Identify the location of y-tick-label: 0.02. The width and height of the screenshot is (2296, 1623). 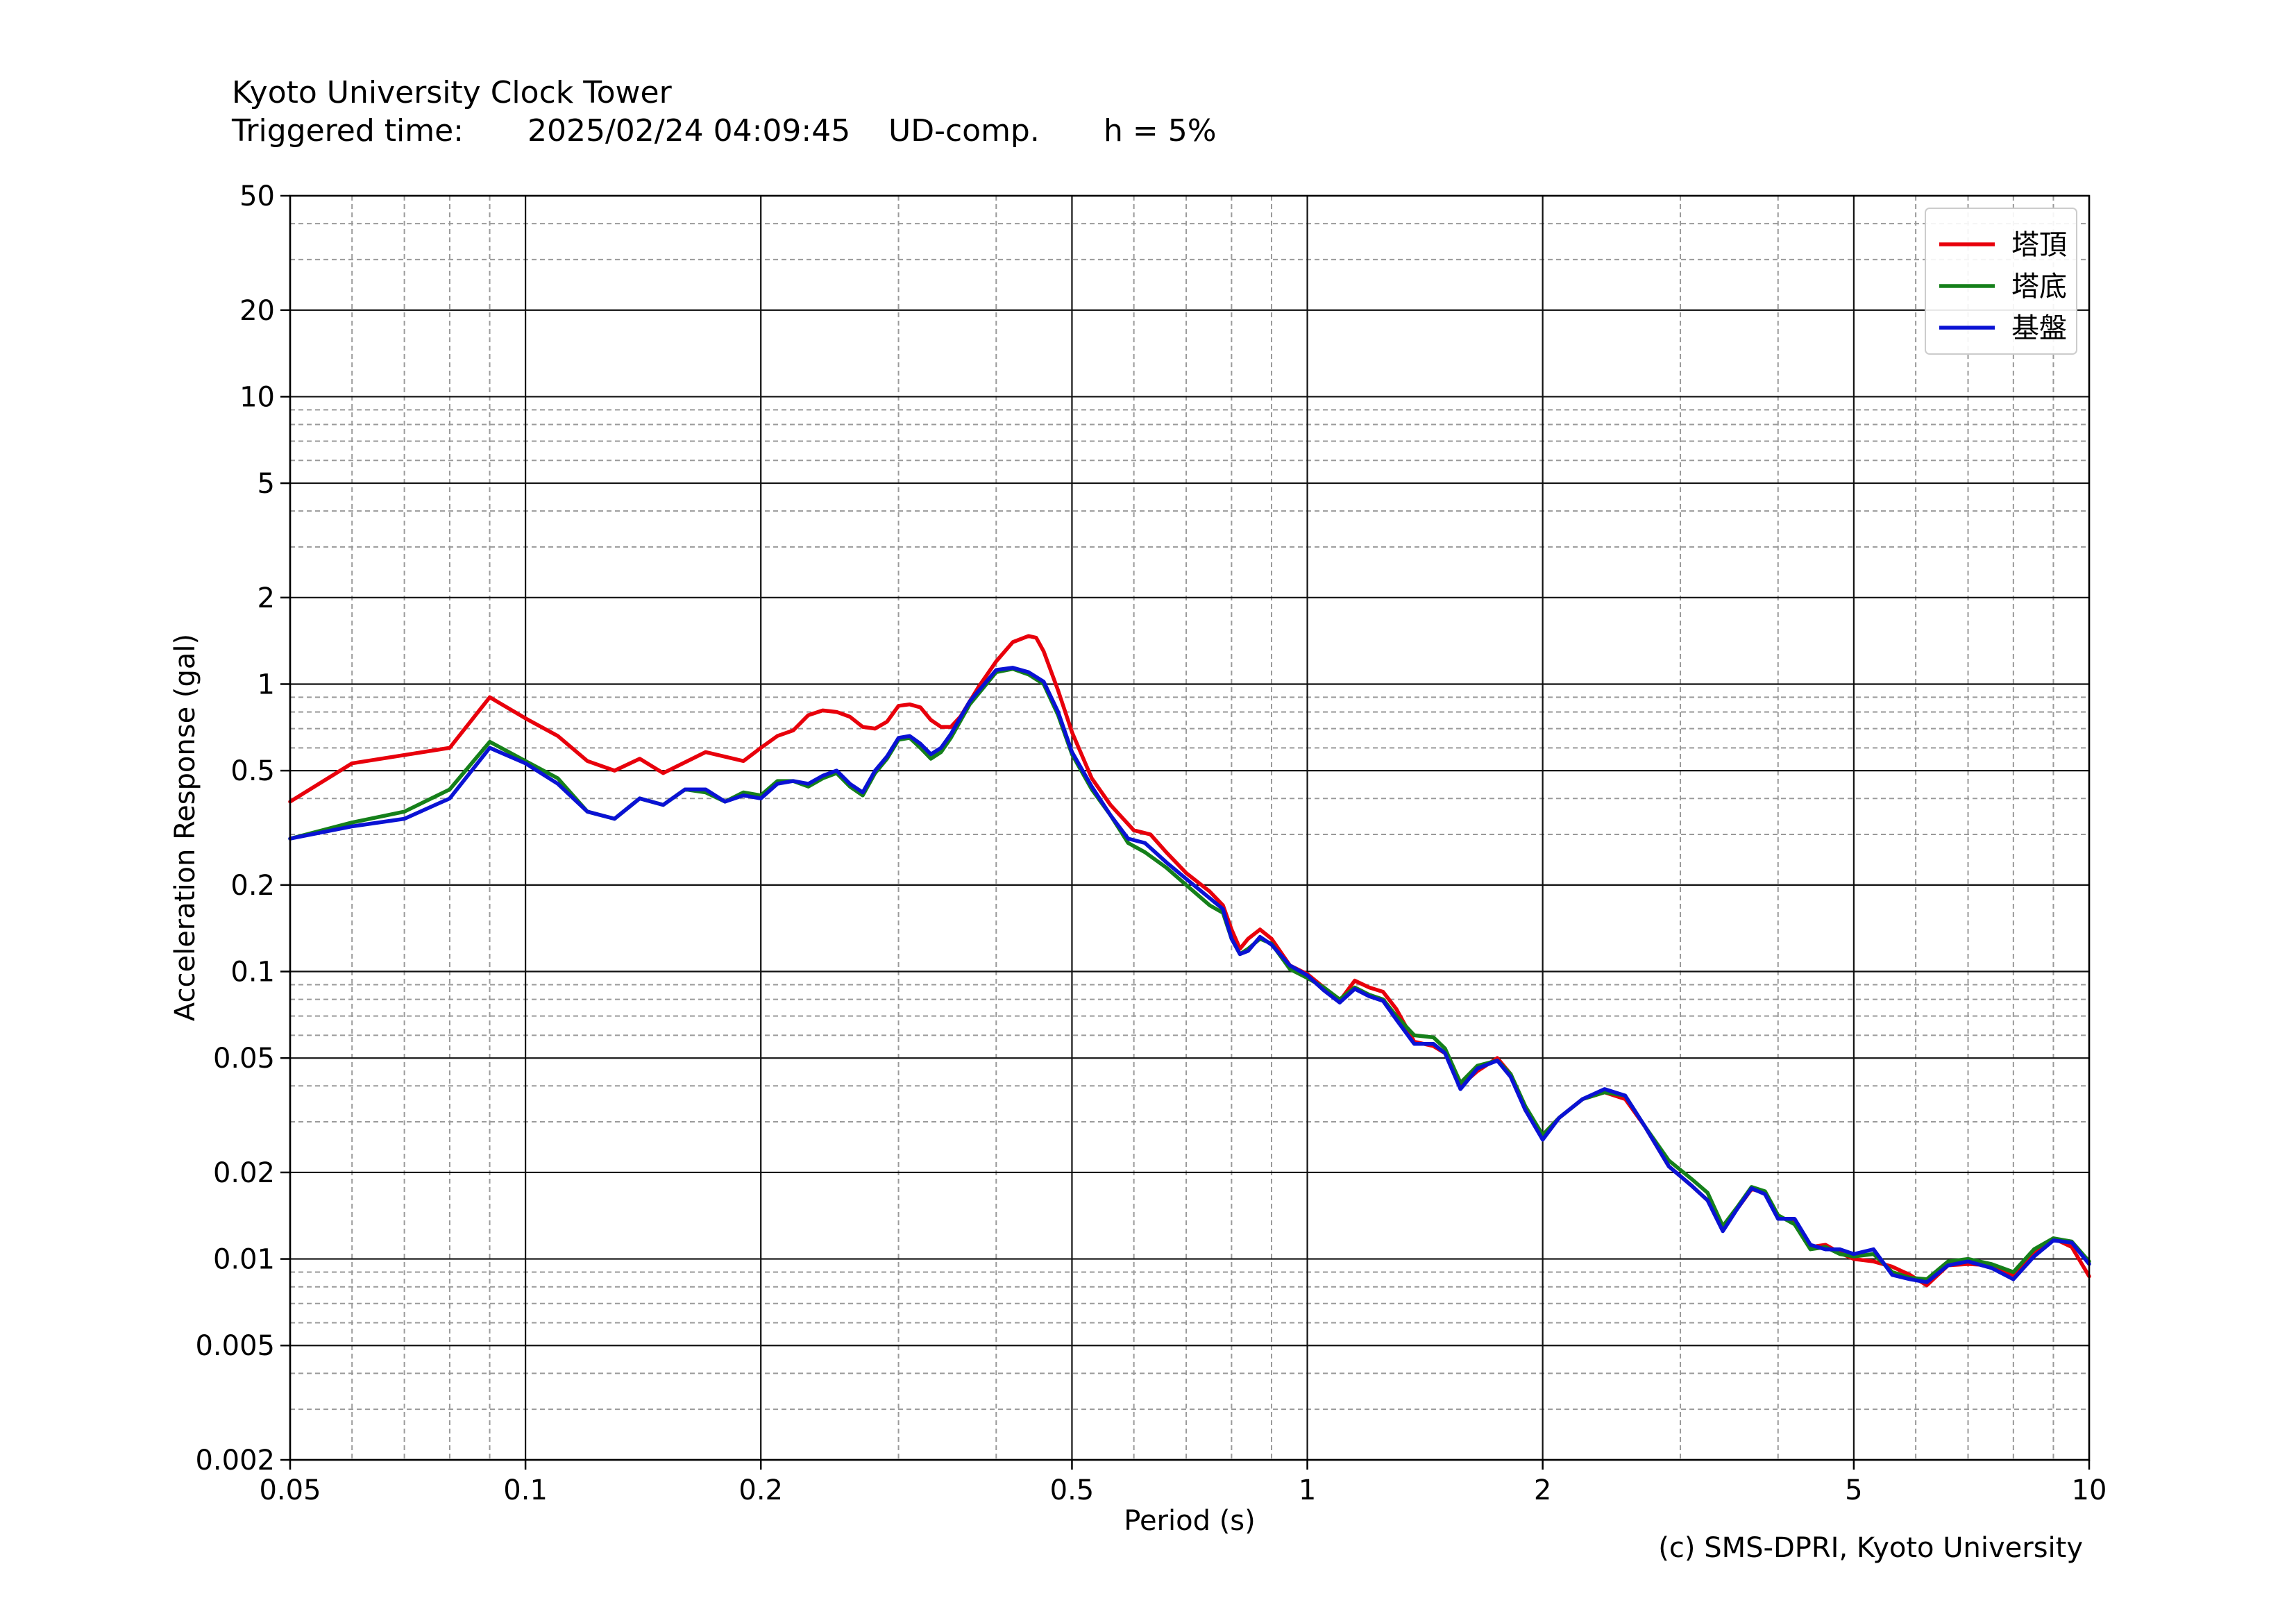
(244, 1173).